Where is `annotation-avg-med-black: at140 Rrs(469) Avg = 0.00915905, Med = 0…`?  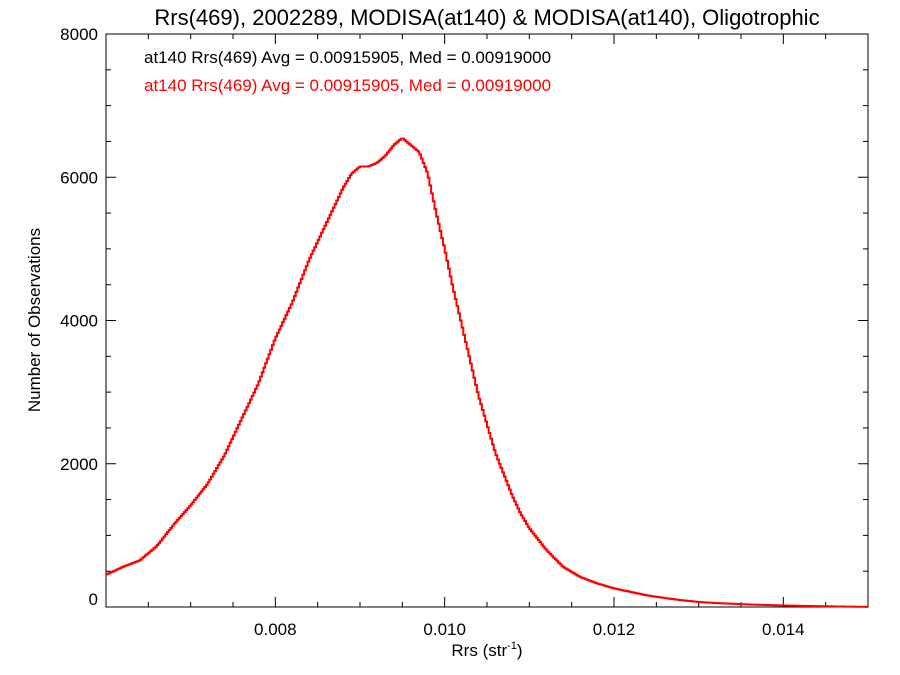 annotation-avg-med-black: at140 Rrs(469) Avg = 0.00915905, Med = 0… is located at coordinates (347, 57).